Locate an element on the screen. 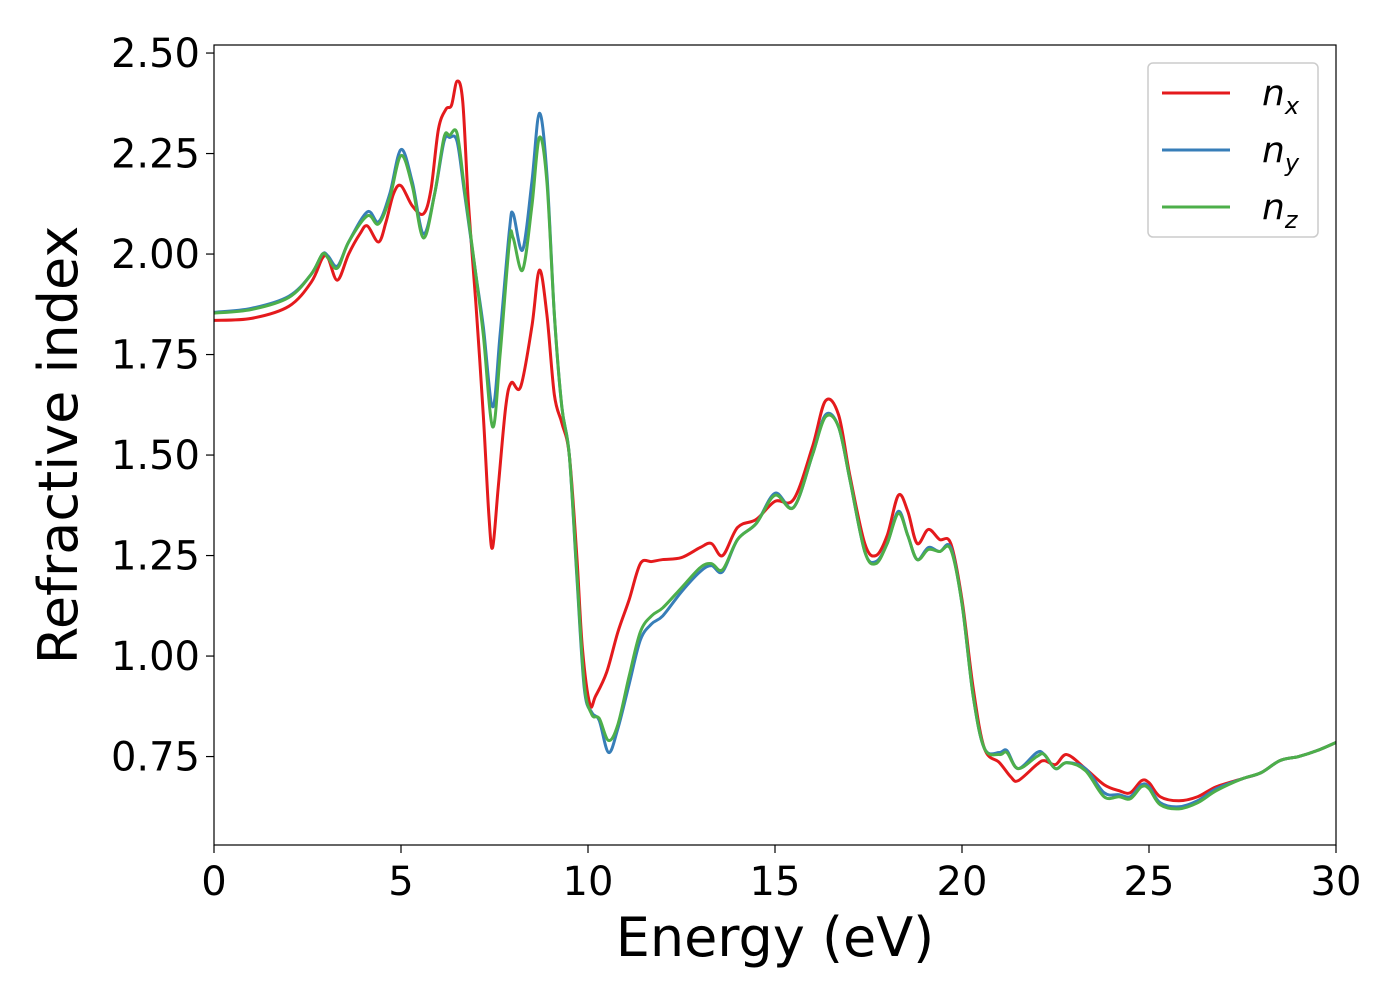 The width and height of the screenshot is (1400, 1000). legend-label-z: nz is located at coordinates (1280, 210).